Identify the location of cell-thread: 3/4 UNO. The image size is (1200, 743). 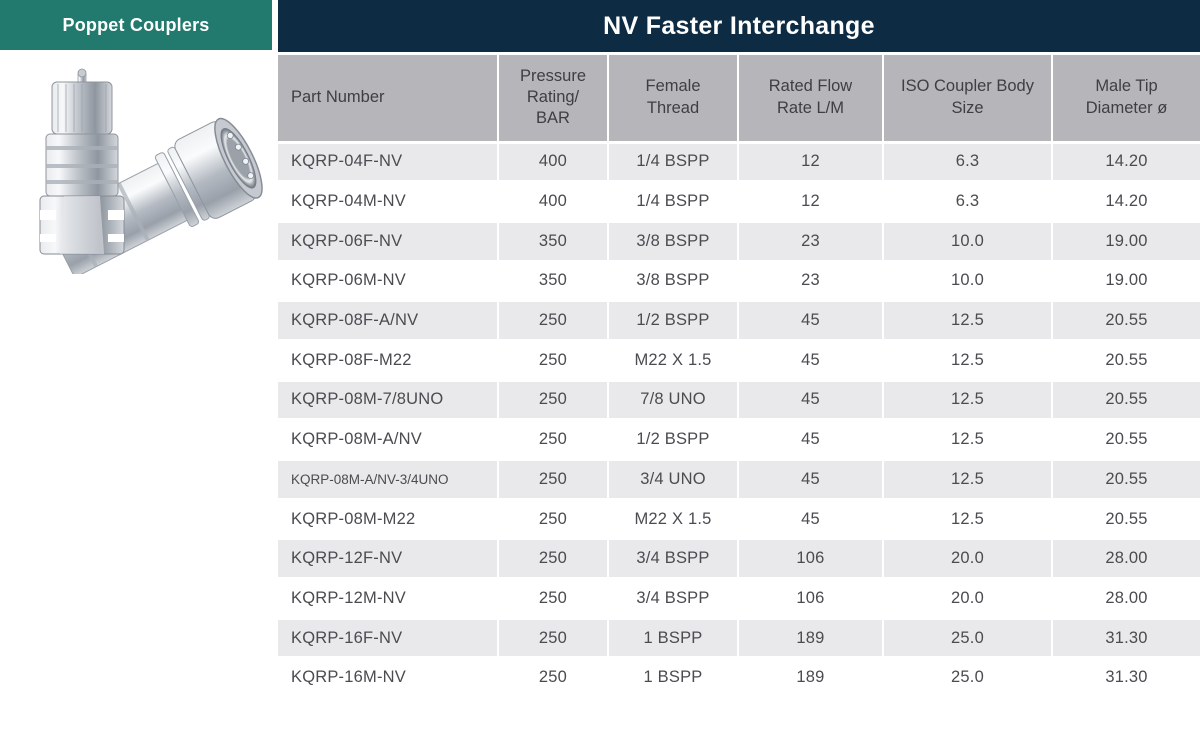
(673, 480).